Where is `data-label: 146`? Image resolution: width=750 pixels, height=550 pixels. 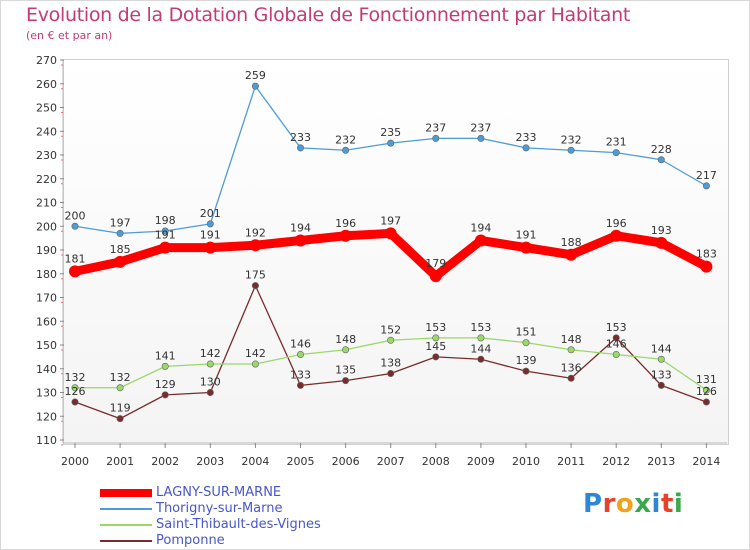 data-label: 146 is located at coordinates (616, 344).